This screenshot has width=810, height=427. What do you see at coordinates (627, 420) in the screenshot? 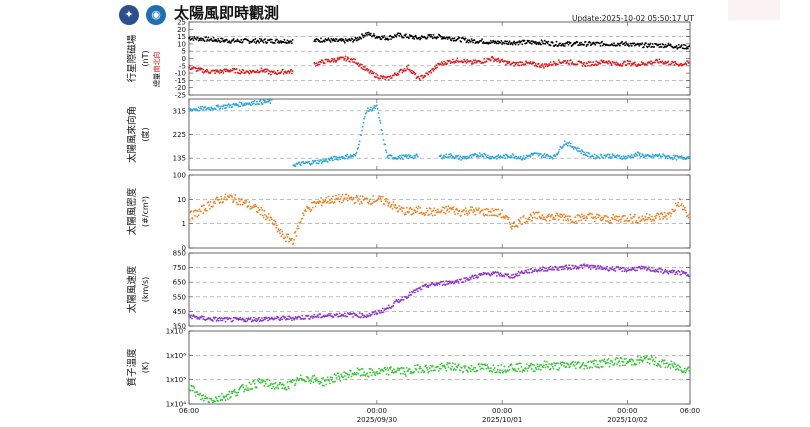
I see `x-date-label: 2025/10/02` at bounding box center [627, 420].